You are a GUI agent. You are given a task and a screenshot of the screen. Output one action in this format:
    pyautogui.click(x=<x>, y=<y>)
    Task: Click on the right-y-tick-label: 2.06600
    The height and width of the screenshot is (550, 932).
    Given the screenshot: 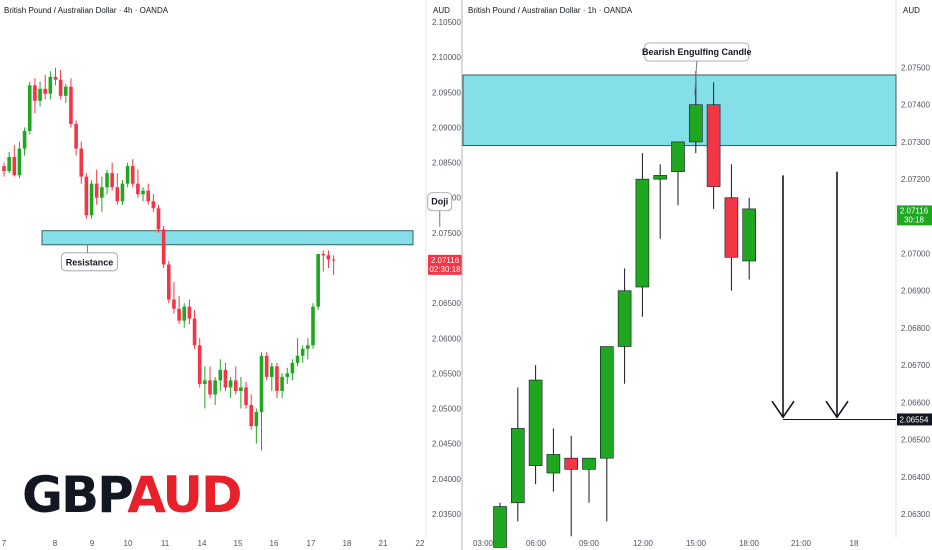 What is the action you would take?
    pyautogui.click(x=915, y=402)
    